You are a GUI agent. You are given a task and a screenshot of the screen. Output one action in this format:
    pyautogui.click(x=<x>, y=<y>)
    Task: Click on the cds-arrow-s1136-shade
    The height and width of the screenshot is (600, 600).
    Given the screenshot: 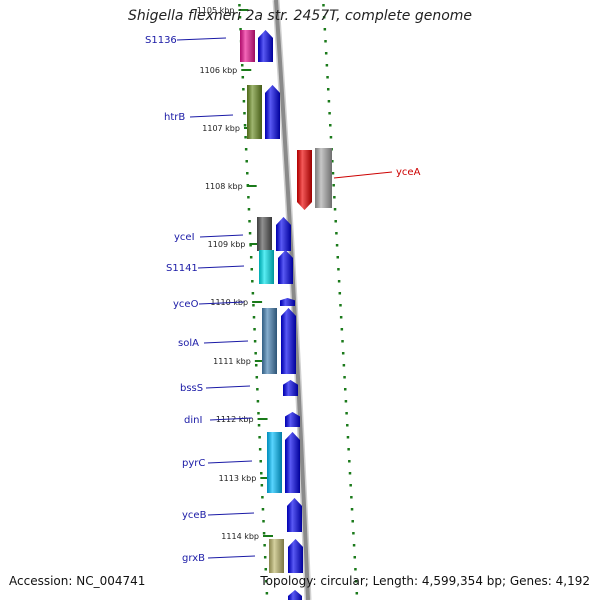 What is the action you would take?
    pyautogui.click(x=265, y=46)
    